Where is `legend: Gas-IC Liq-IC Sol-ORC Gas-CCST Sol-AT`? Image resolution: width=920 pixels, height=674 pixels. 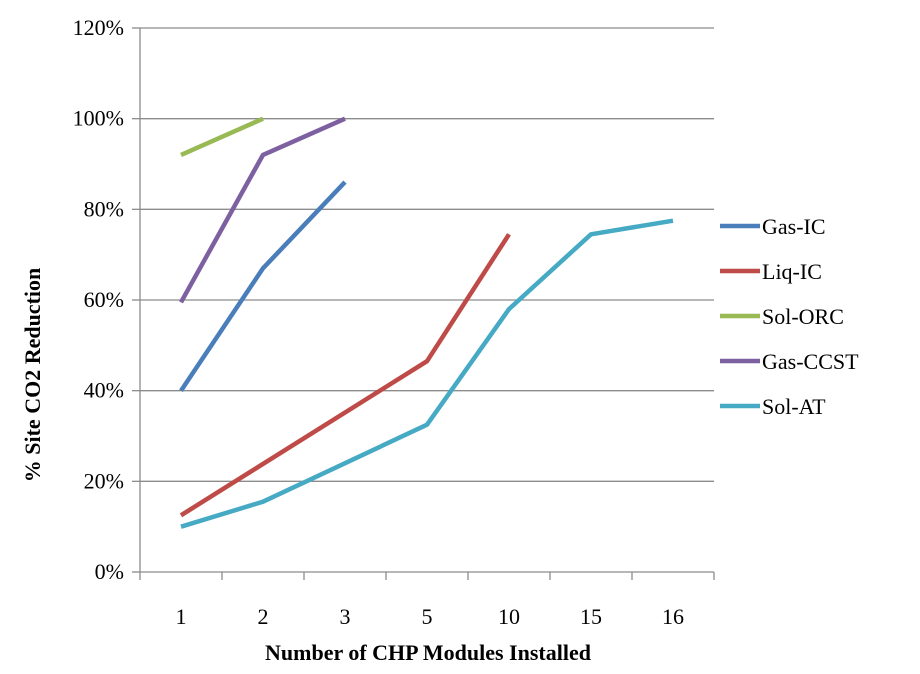 legend: Gas-IC Liq-IC Sol-ORC Gas-CCST Sol-AT is located at coordinates (789, 316).